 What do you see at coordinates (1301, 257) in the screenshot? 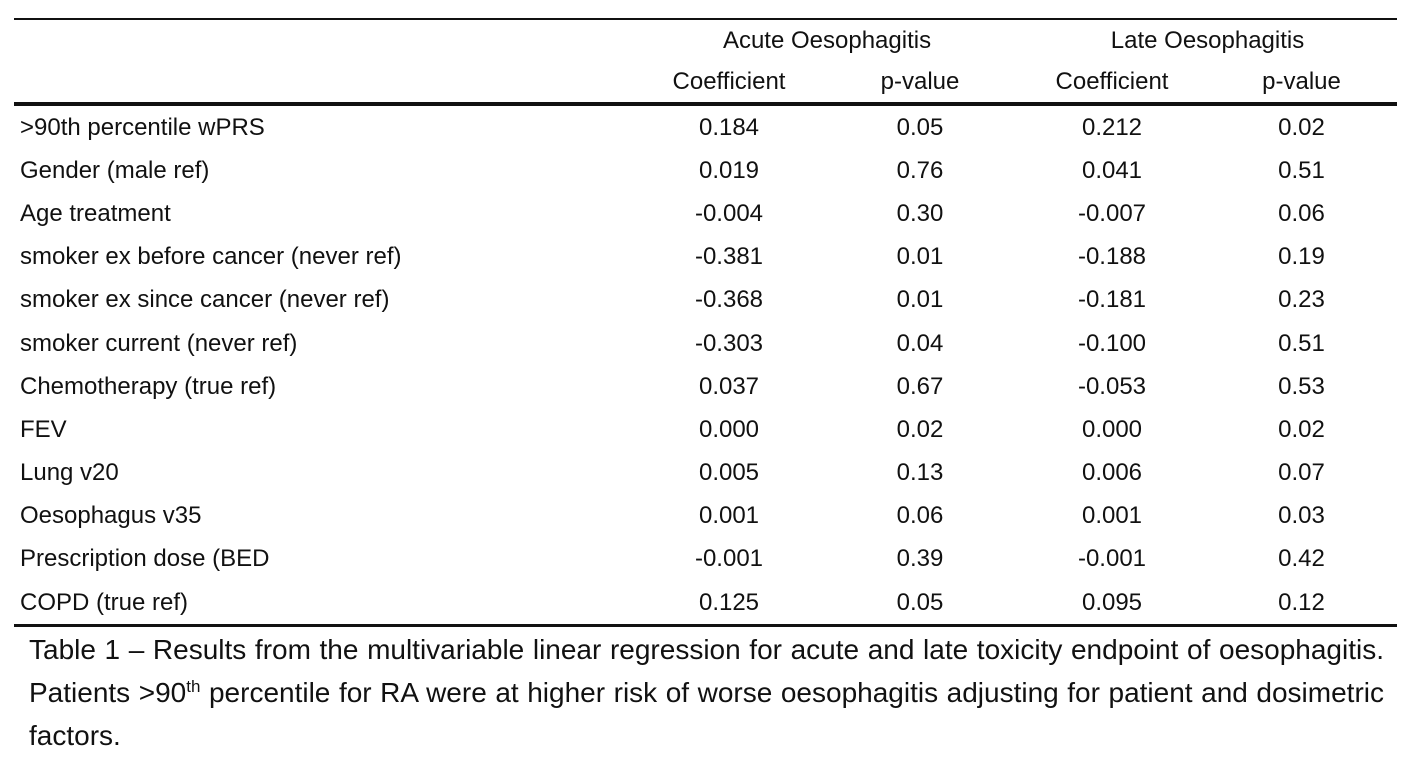
I see `late-pvalue: 0.19` at bounding box center [1301, 257].